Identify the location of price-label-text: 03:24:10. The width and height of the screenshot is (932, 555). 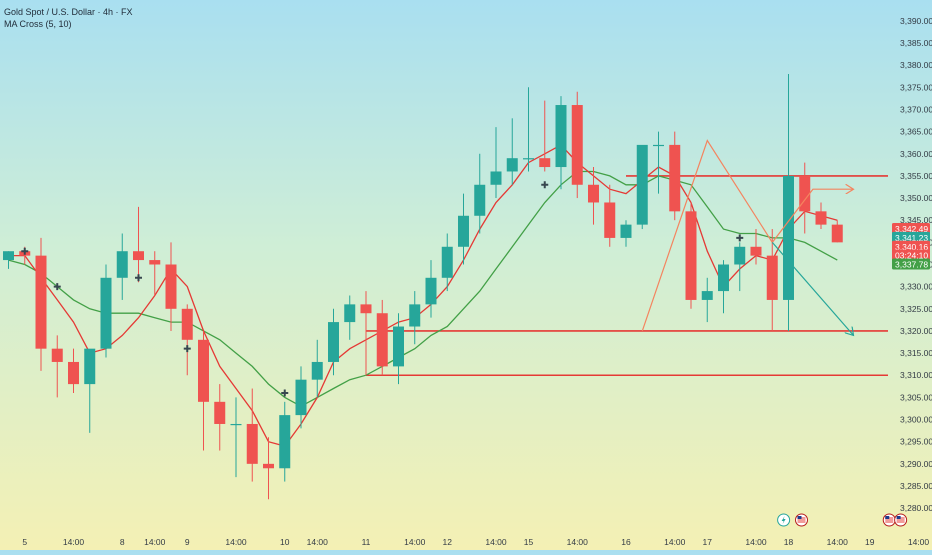
(911, 256).